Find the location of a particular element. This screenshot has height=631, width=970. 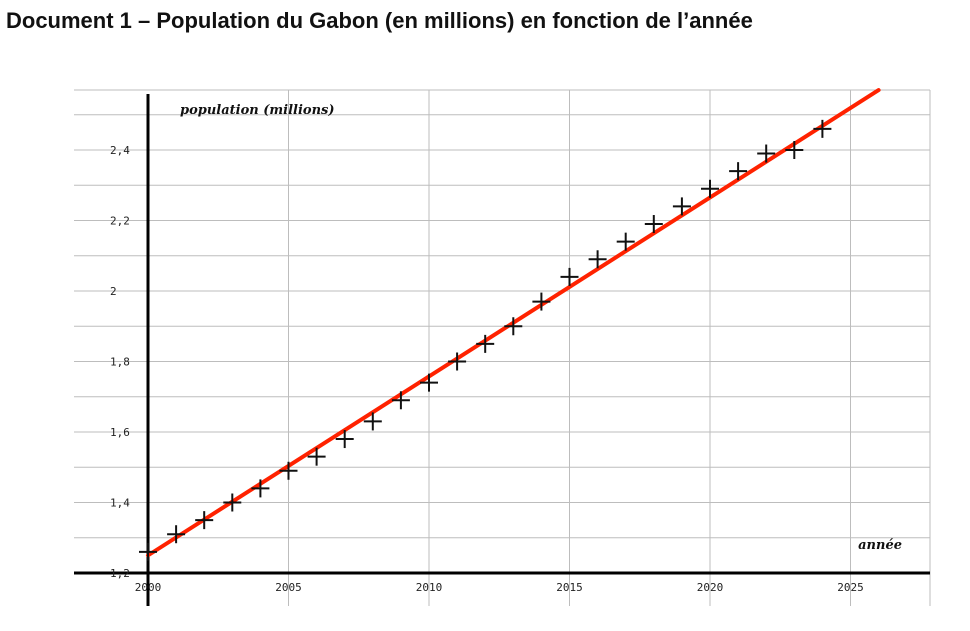

x-tick-label: 2020 is located at coordinates (710, 587).